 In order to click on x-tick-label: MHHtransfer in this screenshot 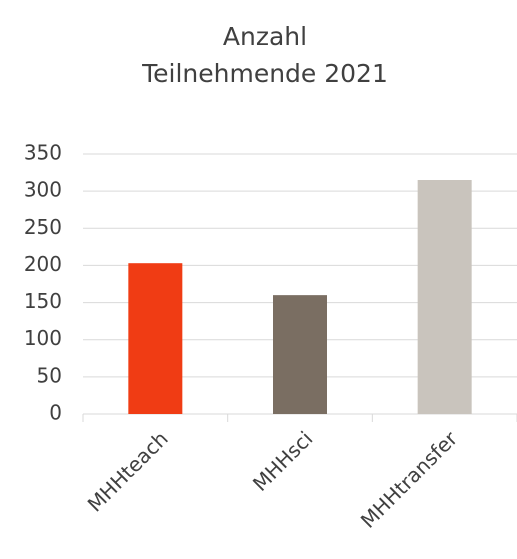, I will do `click(409, 479)`.